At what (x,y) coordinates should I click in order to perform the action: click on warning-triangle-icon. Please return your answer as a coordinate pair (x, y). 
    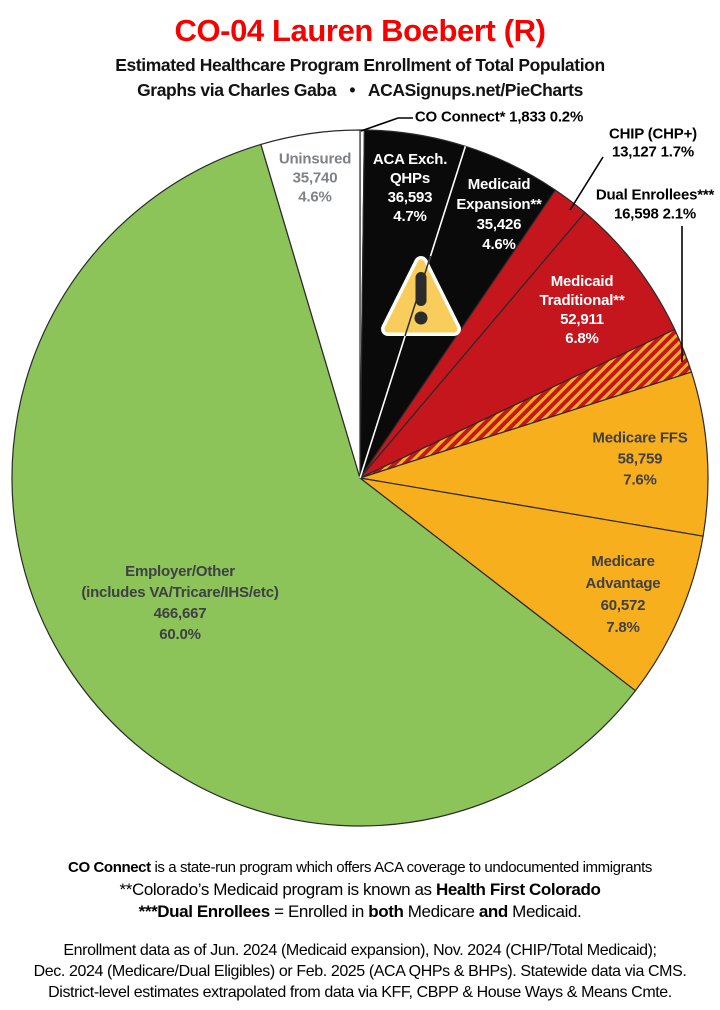
    Looking at the image, I should click on (421, 296).